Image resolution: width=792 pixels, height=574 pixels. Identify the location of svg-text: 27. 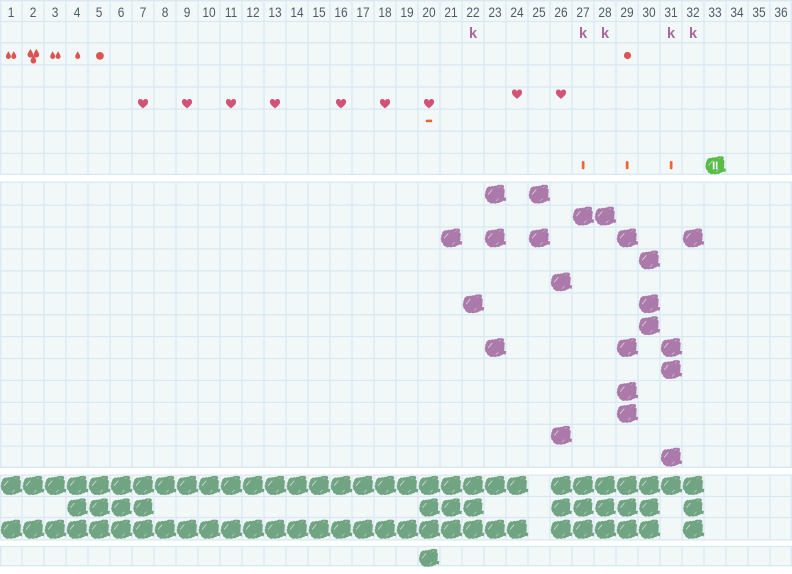
(582, 12).